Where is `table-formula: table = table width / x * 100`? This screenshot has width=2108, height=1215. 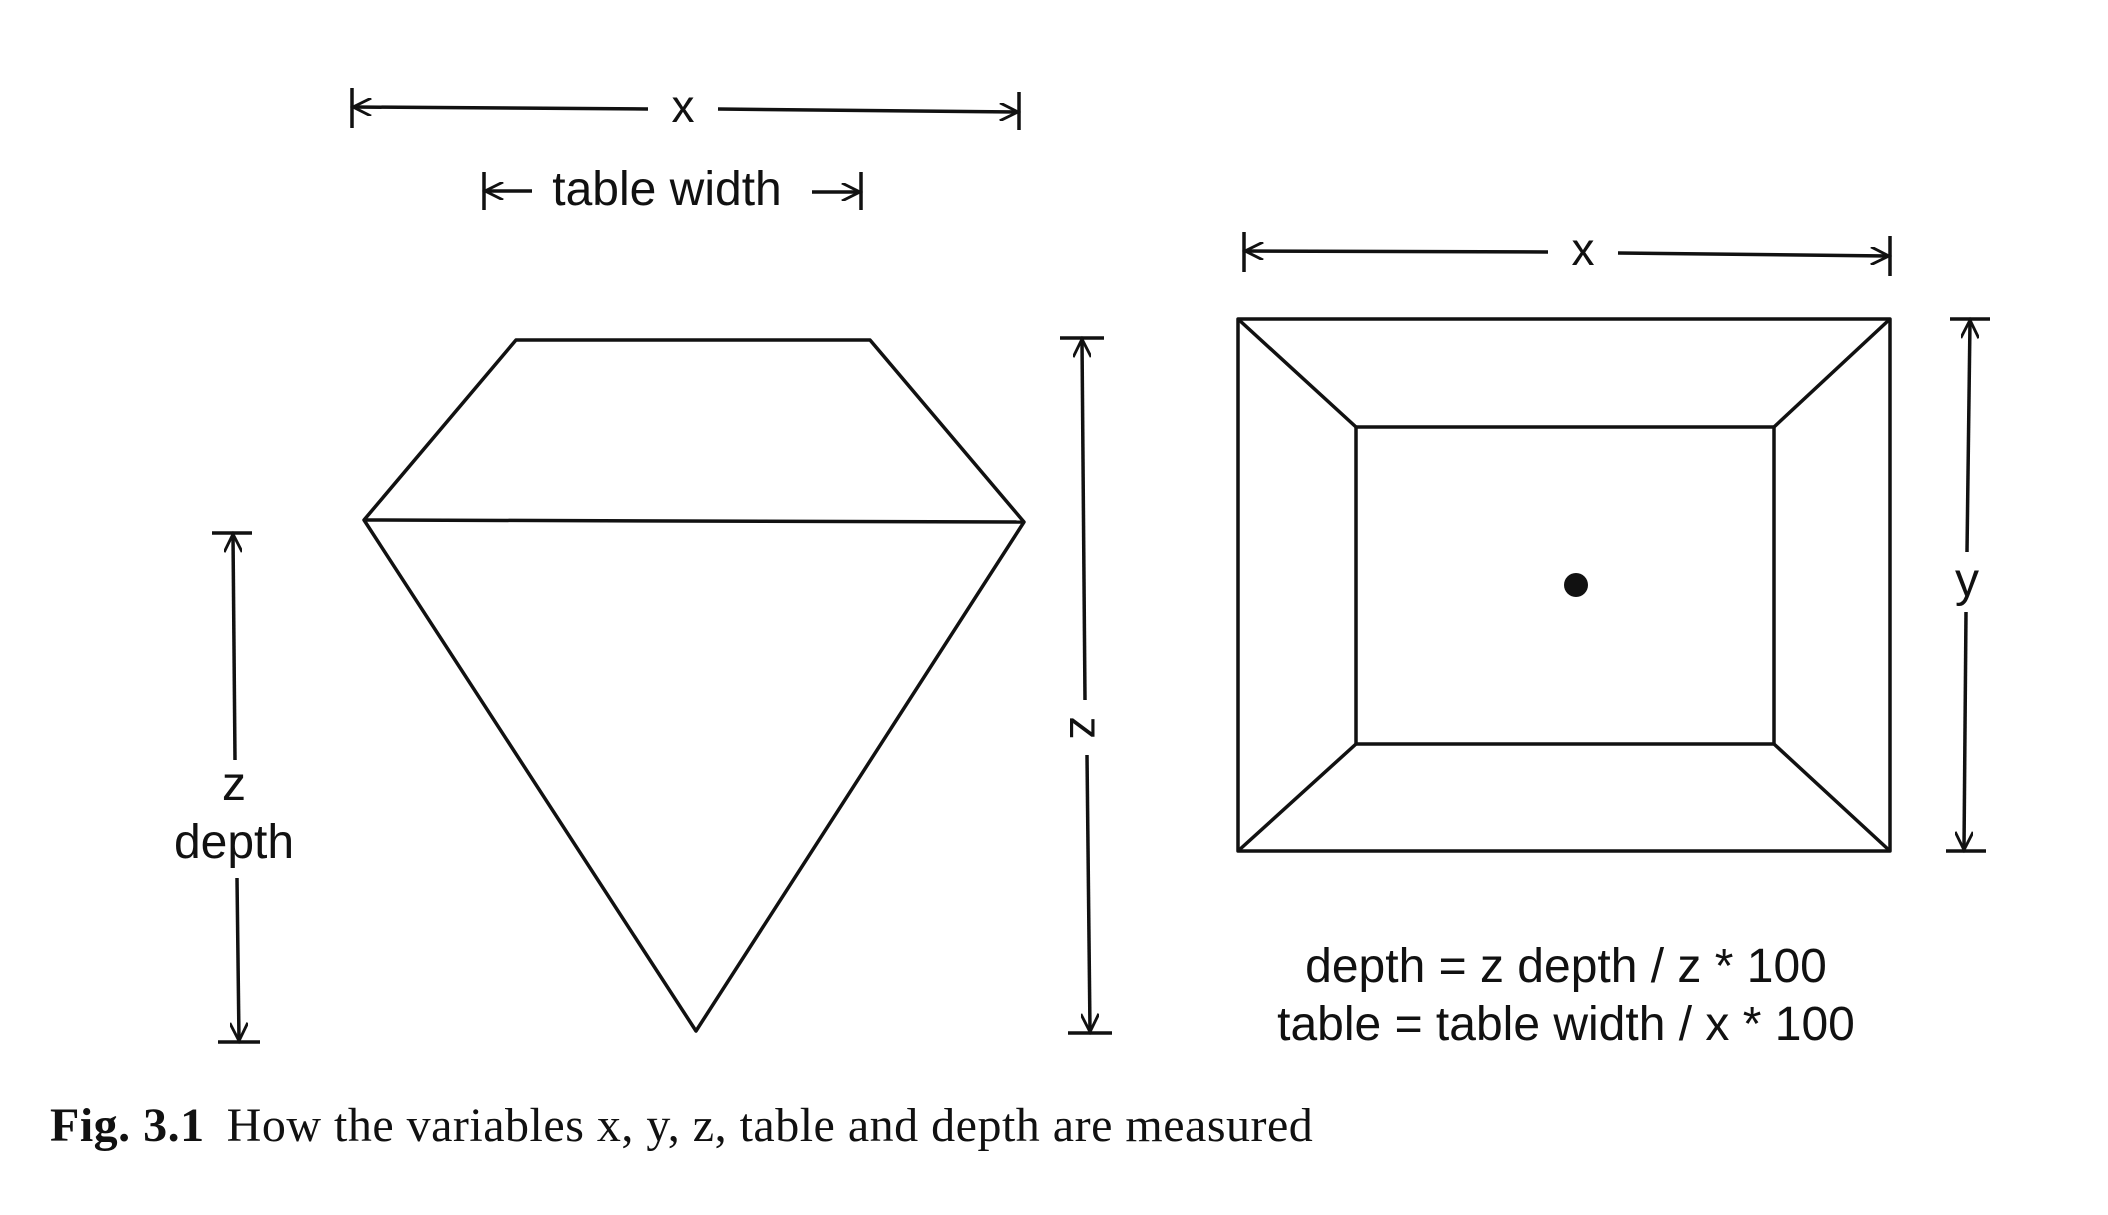
table-formula: table = table width / x * 100 is located at coordinates (1566, 1024).